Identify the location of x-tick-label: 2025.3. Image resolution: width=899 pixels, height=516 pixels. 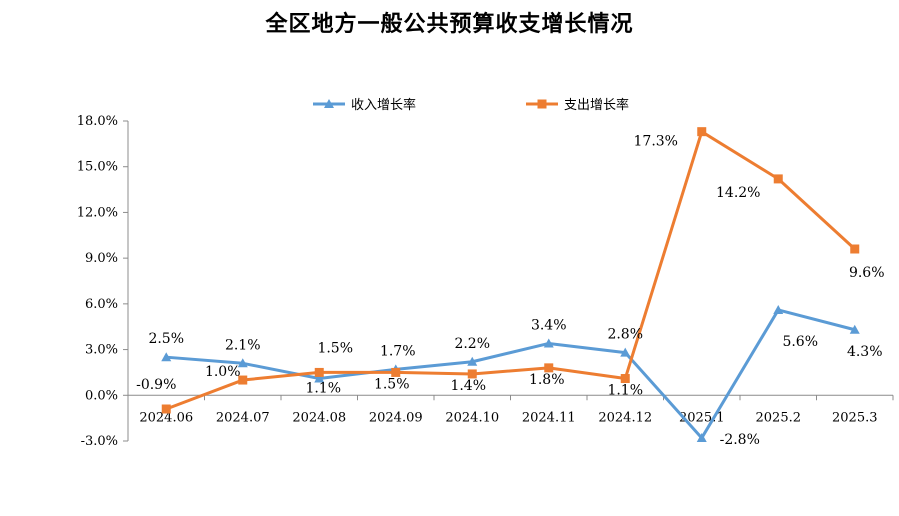
(855, 417).